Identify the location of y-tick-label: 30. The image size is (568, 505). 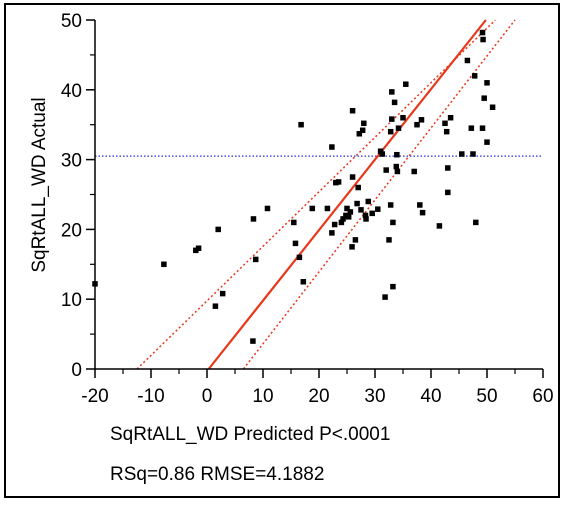
(71, 161).